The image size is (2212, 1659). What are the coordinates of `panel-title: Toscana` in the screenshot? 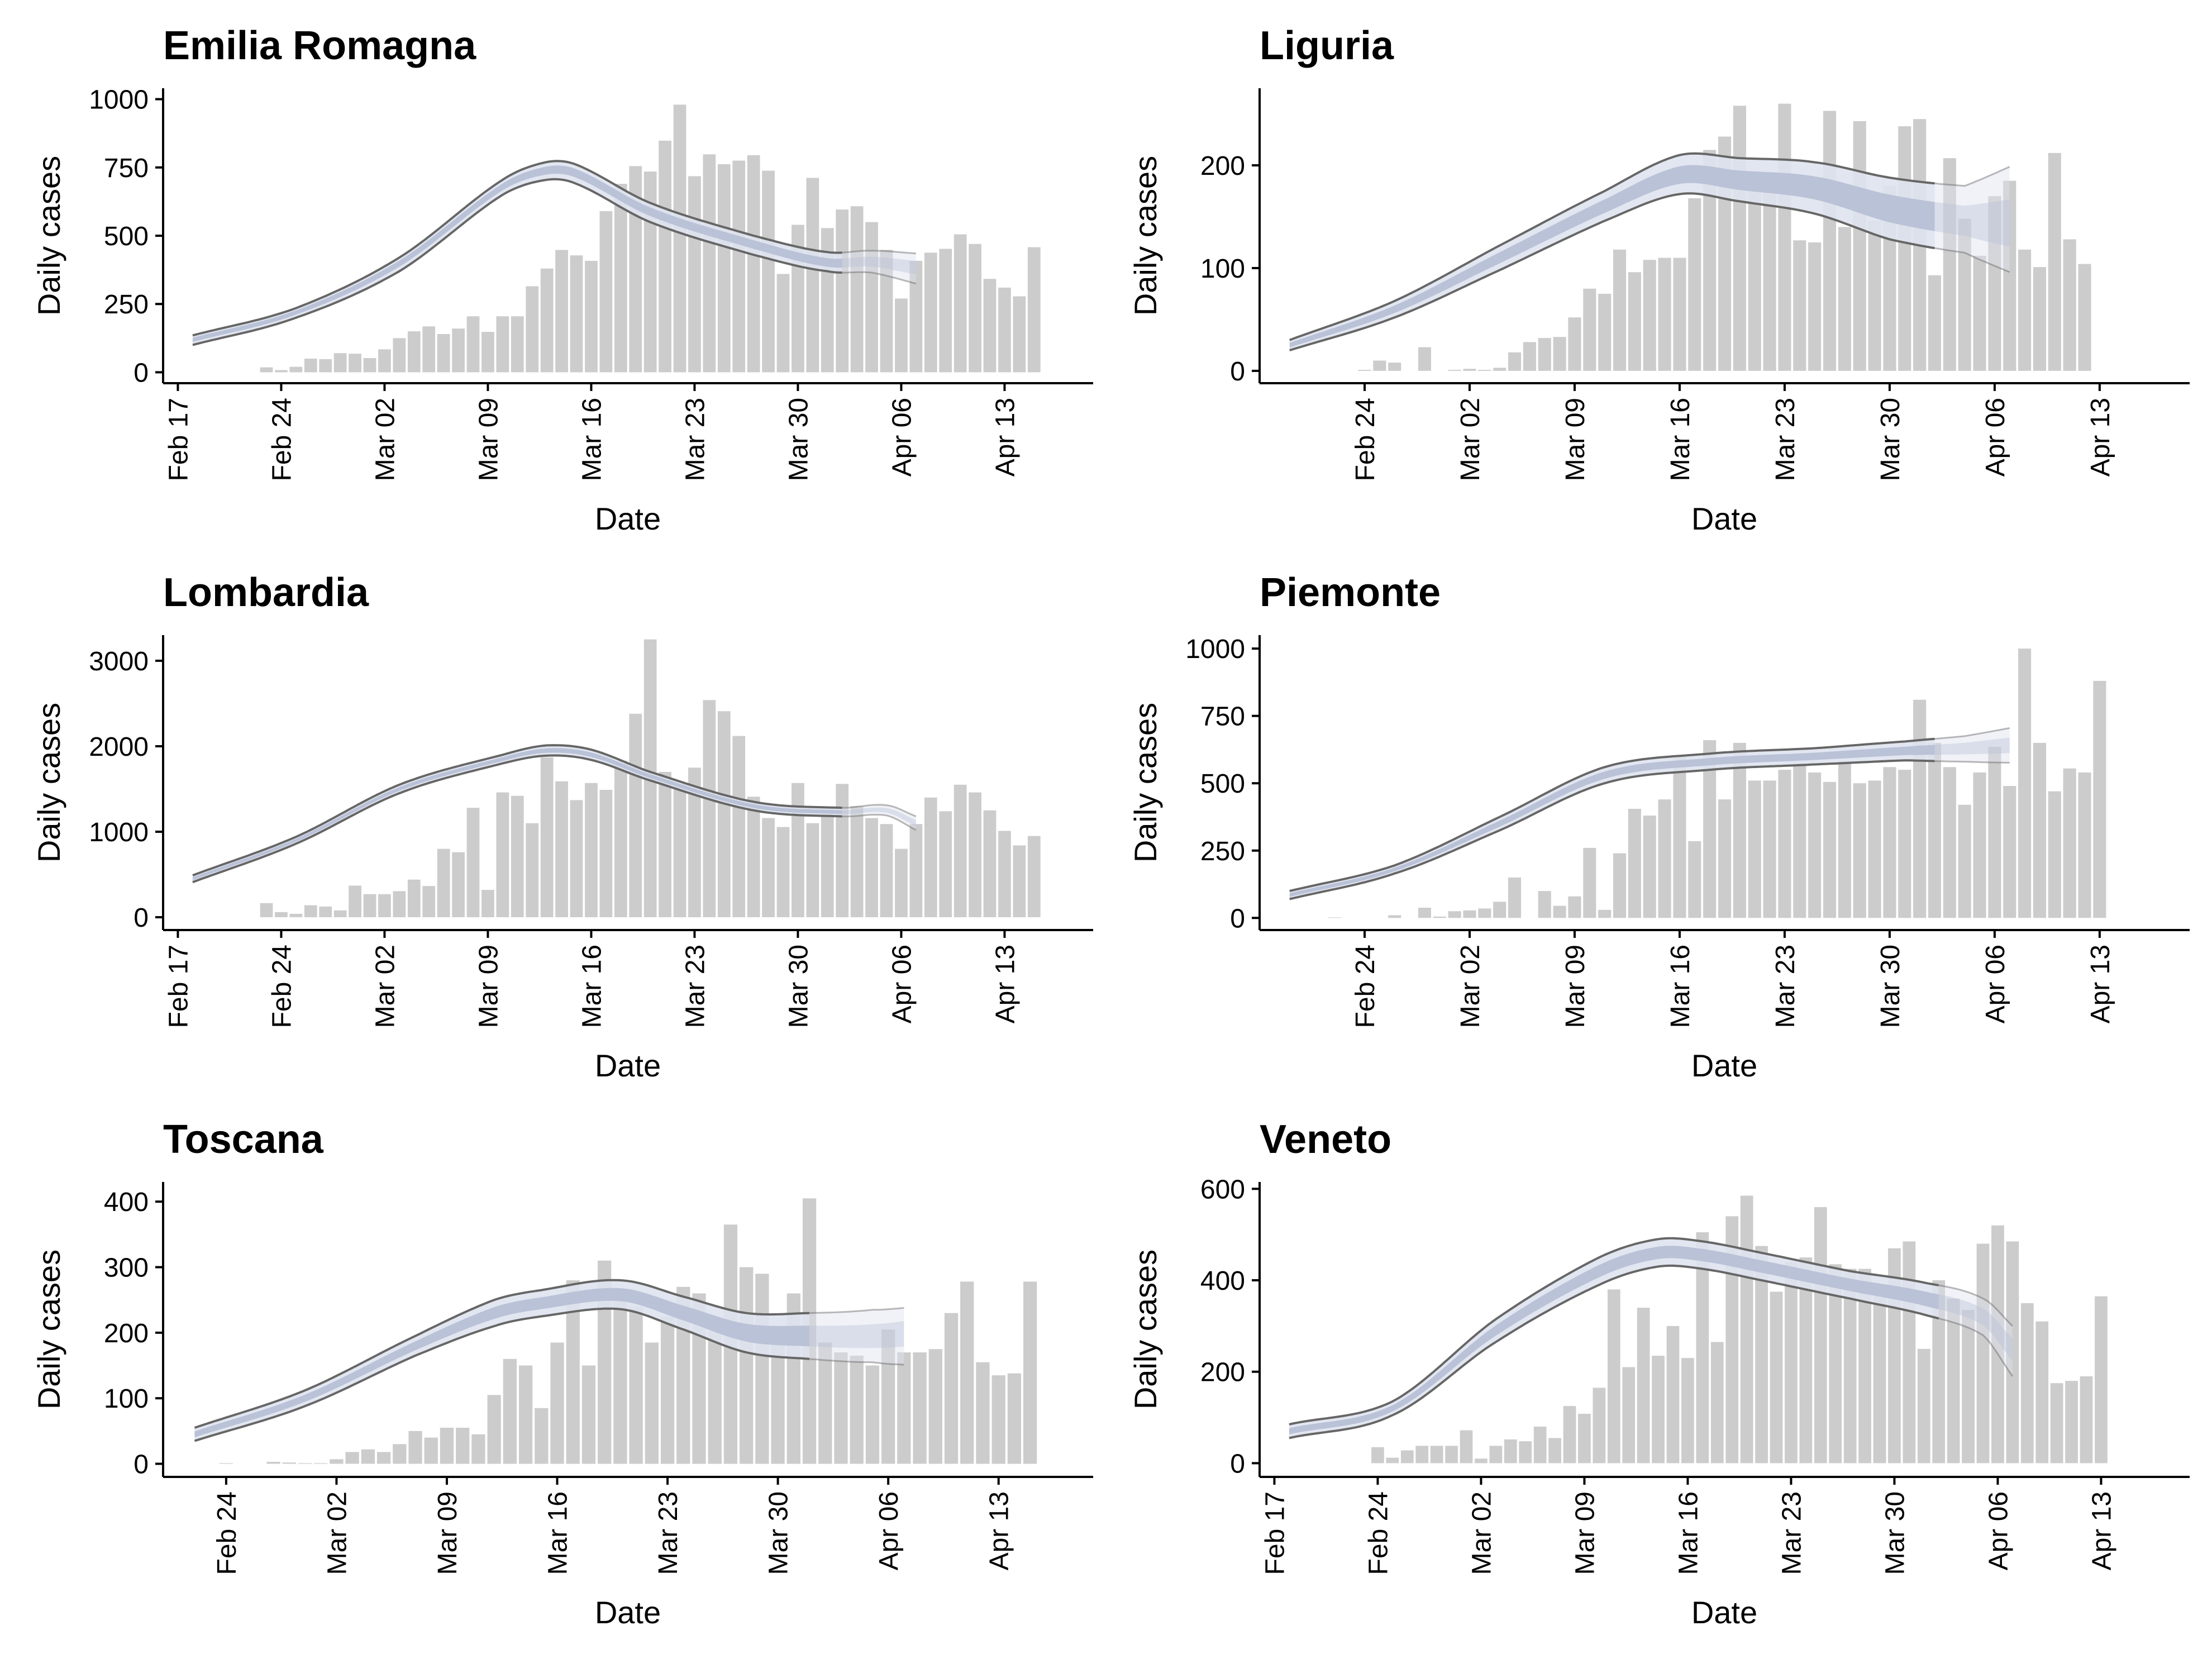 It's located at (244, 1140).